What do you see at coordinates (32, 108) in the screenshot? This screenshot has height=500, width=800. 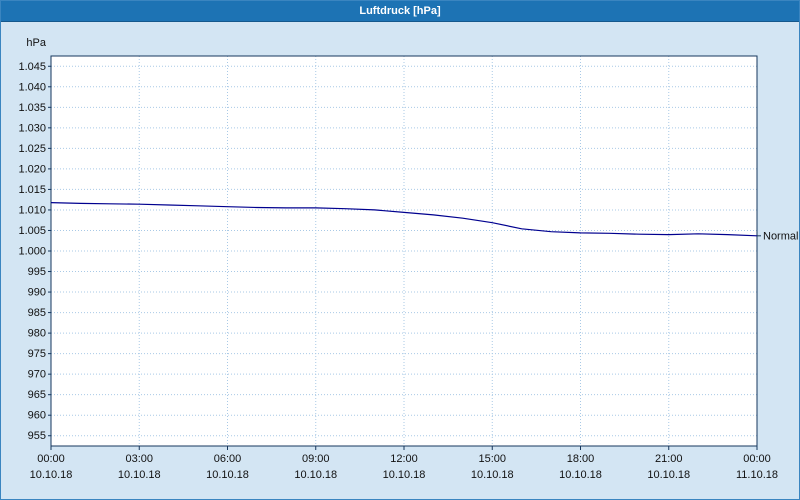 I see `y-tick-label: 1.035` at bounding box center [32, 108].